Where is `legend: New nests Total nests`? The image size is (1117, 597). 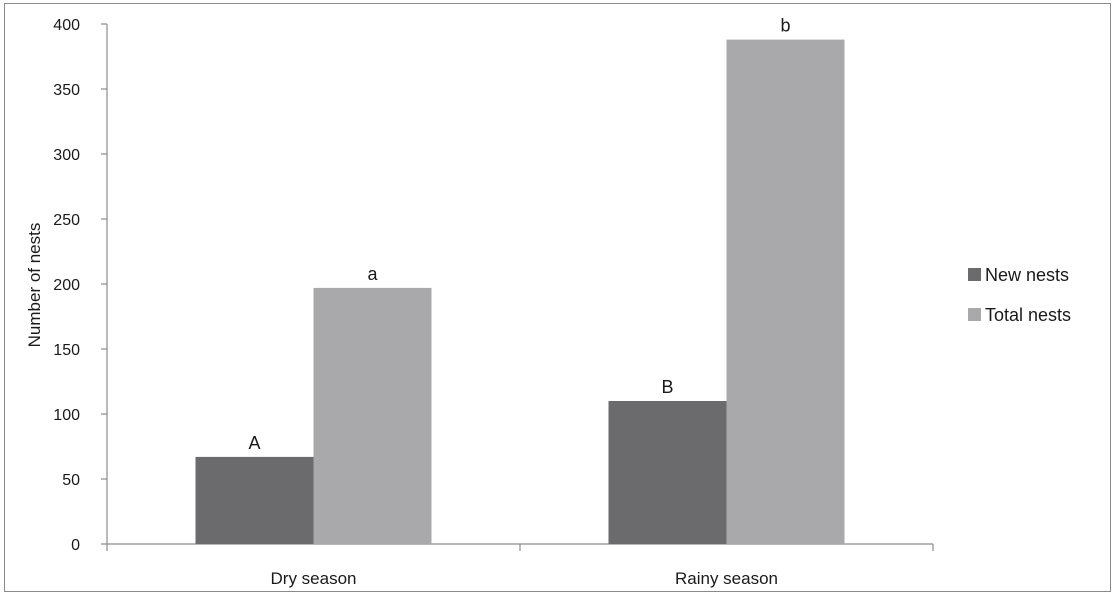
legend: New nests Total nests is located at coordinates (1019, 295).